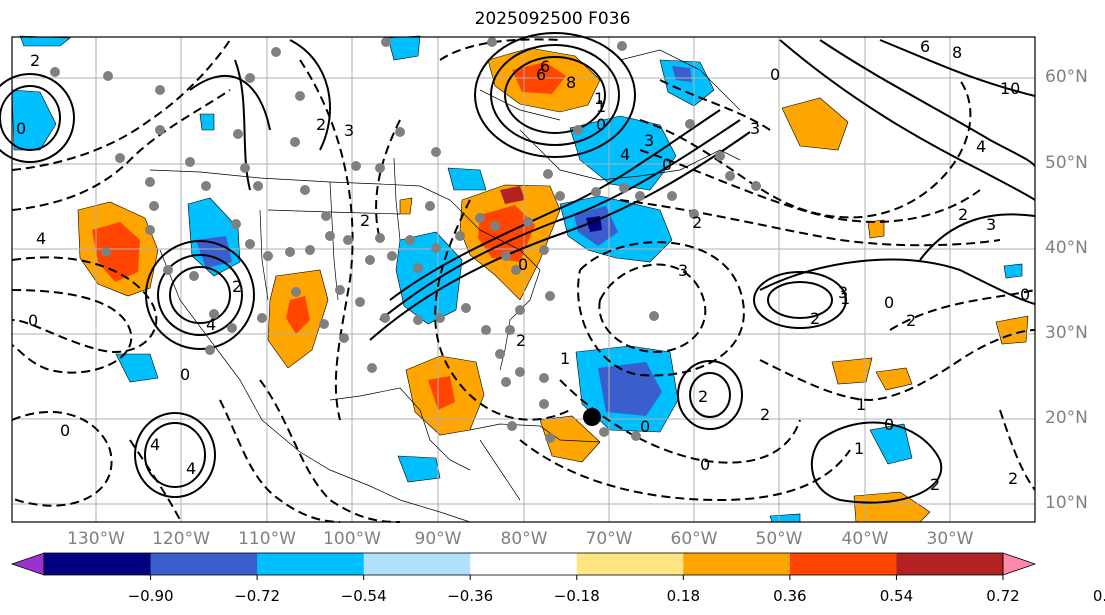 The width and height of the screenshot is (1105, 615). I want to click on longitude-label: 90°W, so click(438, 539).